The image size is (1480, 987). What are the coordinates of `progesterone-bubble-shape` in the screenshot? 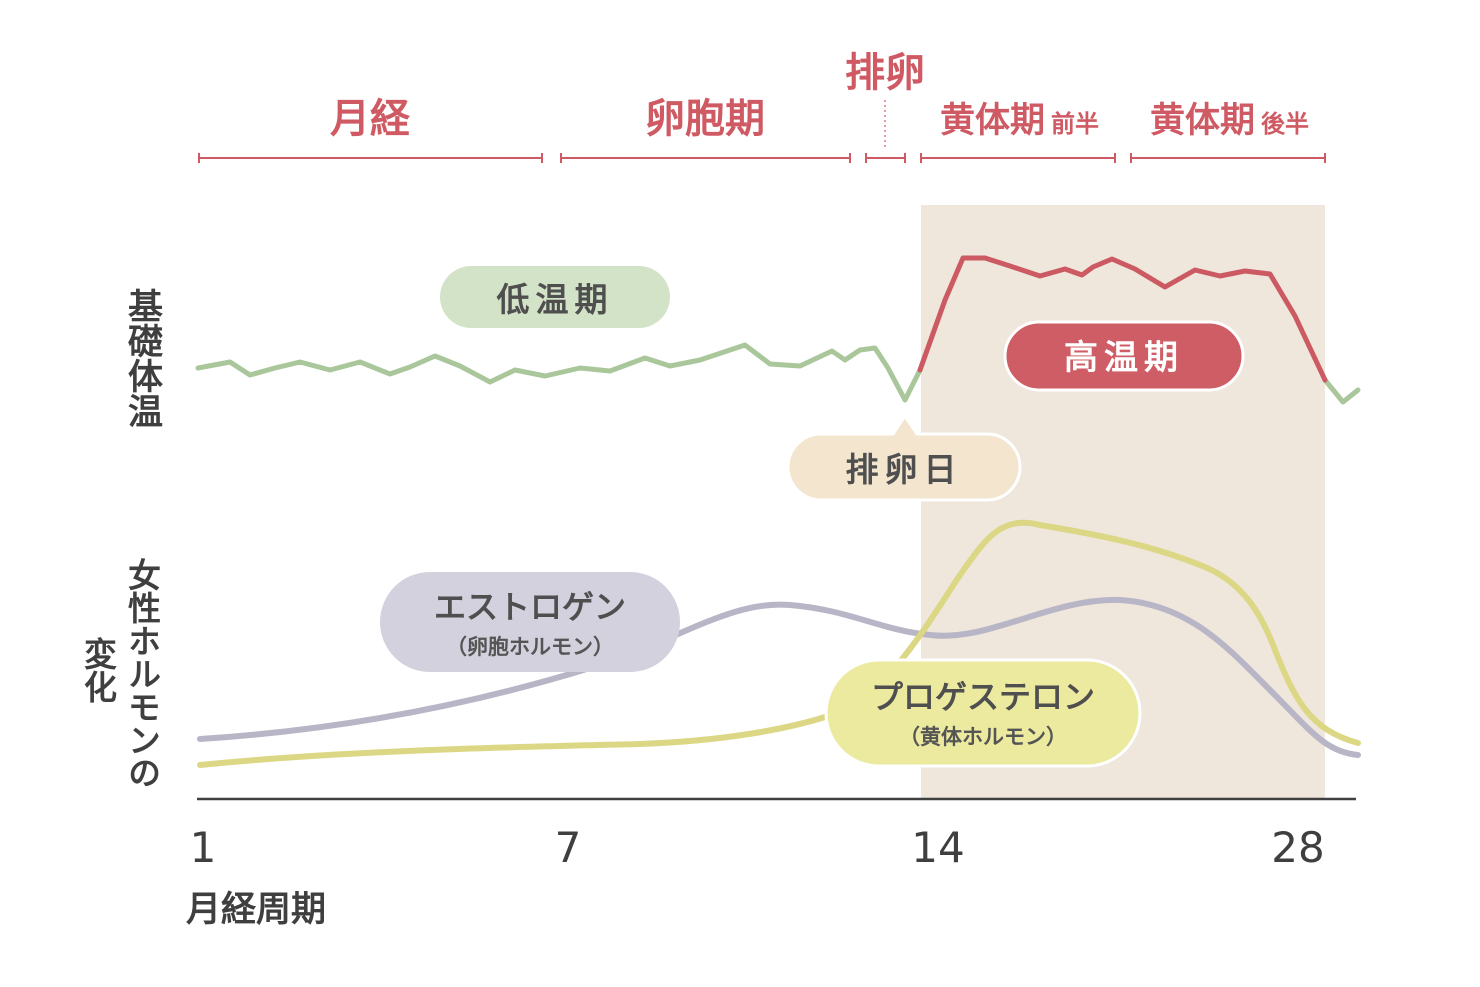 It's located at (983, 713).